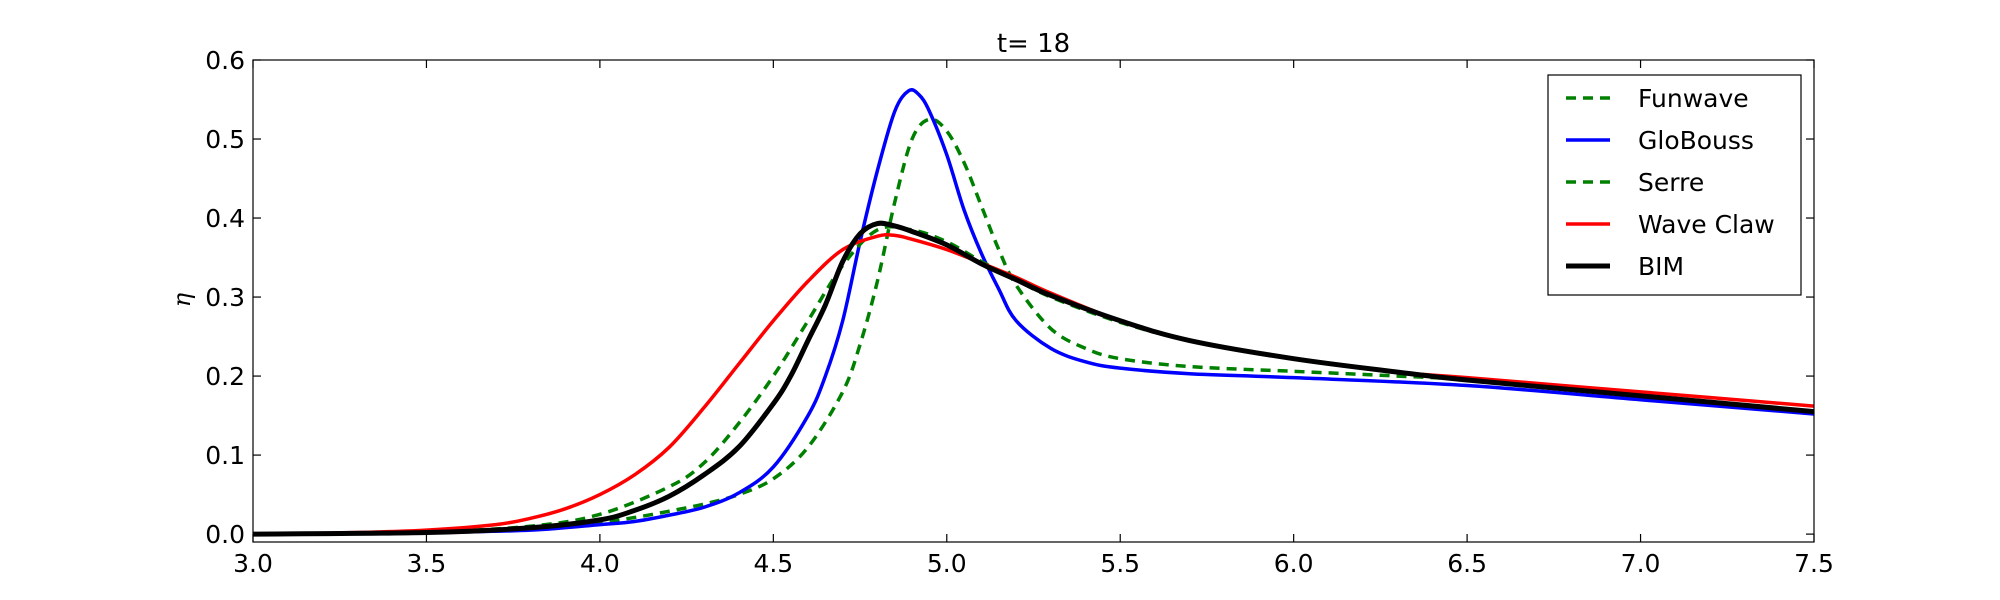 This screenshot has width=2000, height=600. What do you see at coordinates (225, 297) in the screenshot?
I see `y-tick-label: 0.3` at bounding box center [225, 297].